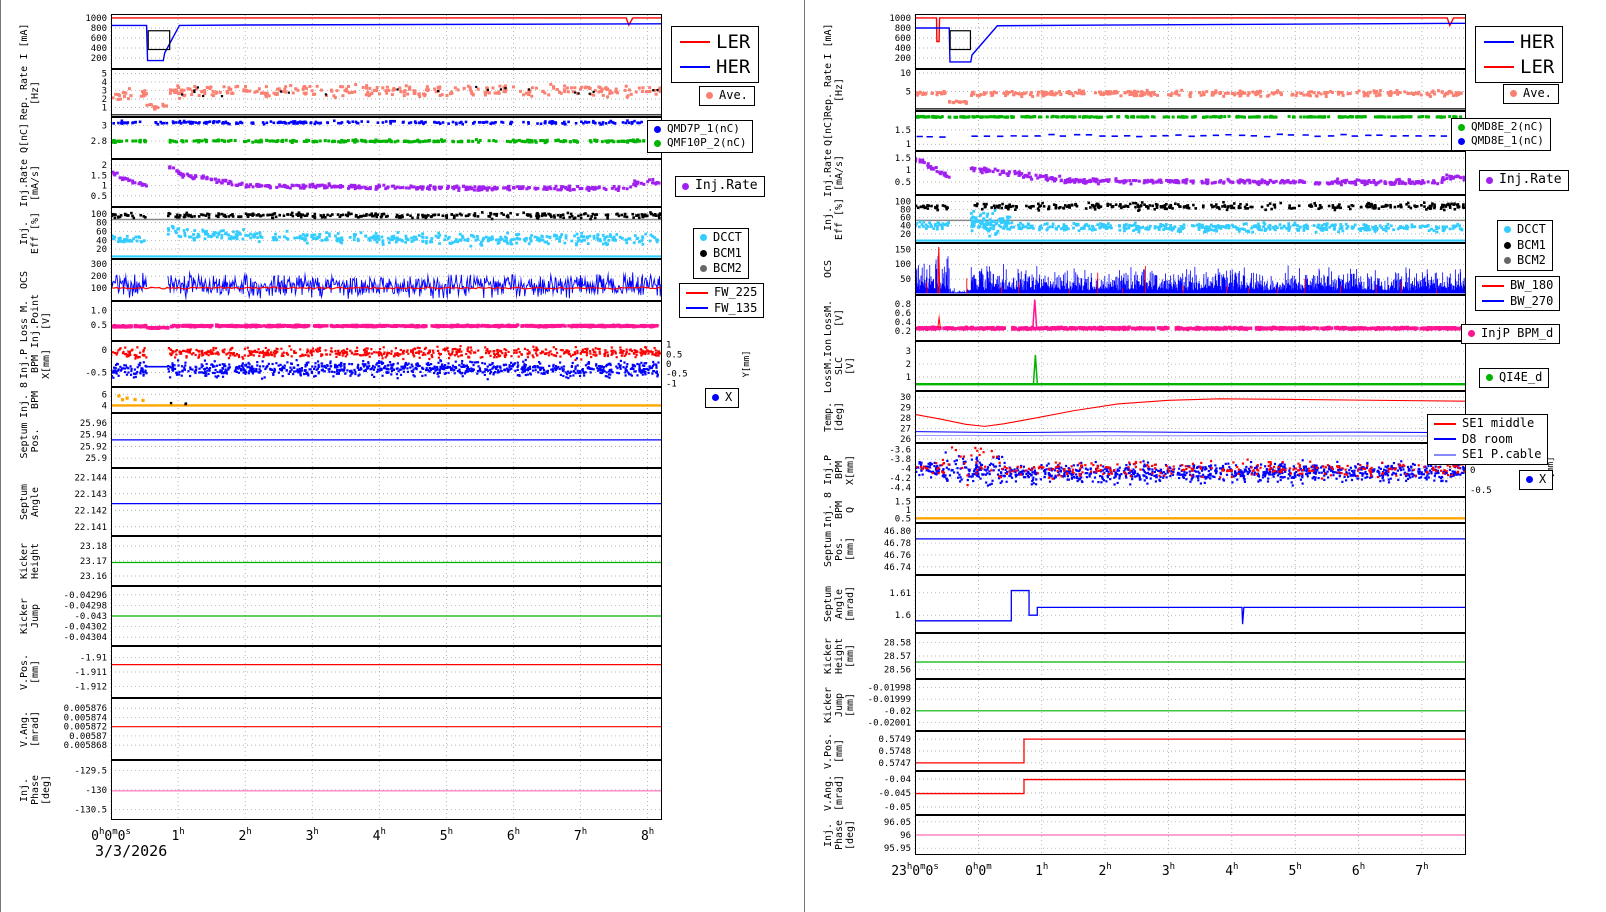  Describe the element at coordinates (1445, 454) in the screenshot. I see `se1-pcable-line-marker` at that location.